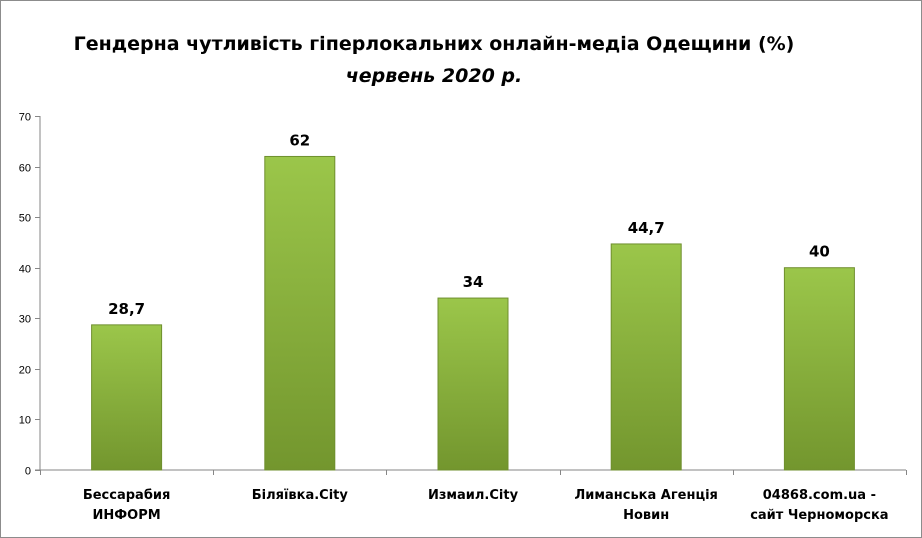 The height and width of the screenshot is (538, 922). What do you see at coordinates (646, 505) in the screenshot?
I see `category-label-4: Лиманська Агенція Новин` at bounding box center [646, 505].